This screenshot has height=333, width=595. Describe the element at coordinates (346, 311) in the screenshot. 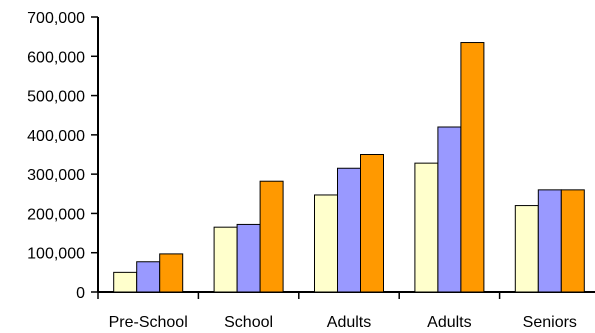

I see `x-axis: Pre-School School Adults Adults Seniors` at that location.